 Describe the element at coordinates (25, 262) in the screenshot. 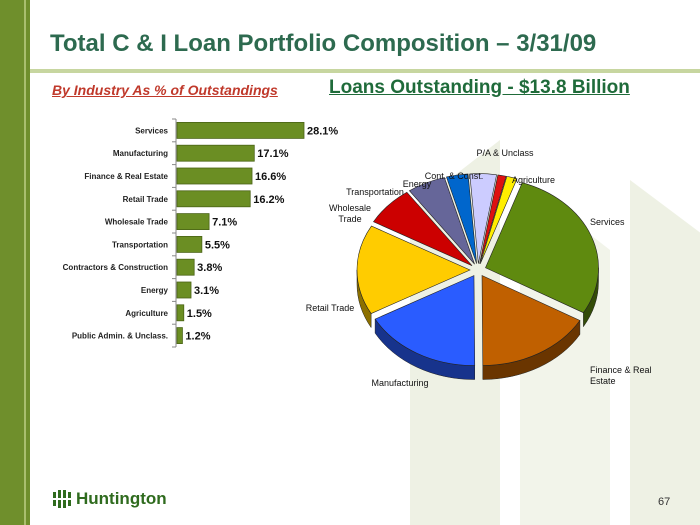

I see `side-stripe` at that location.